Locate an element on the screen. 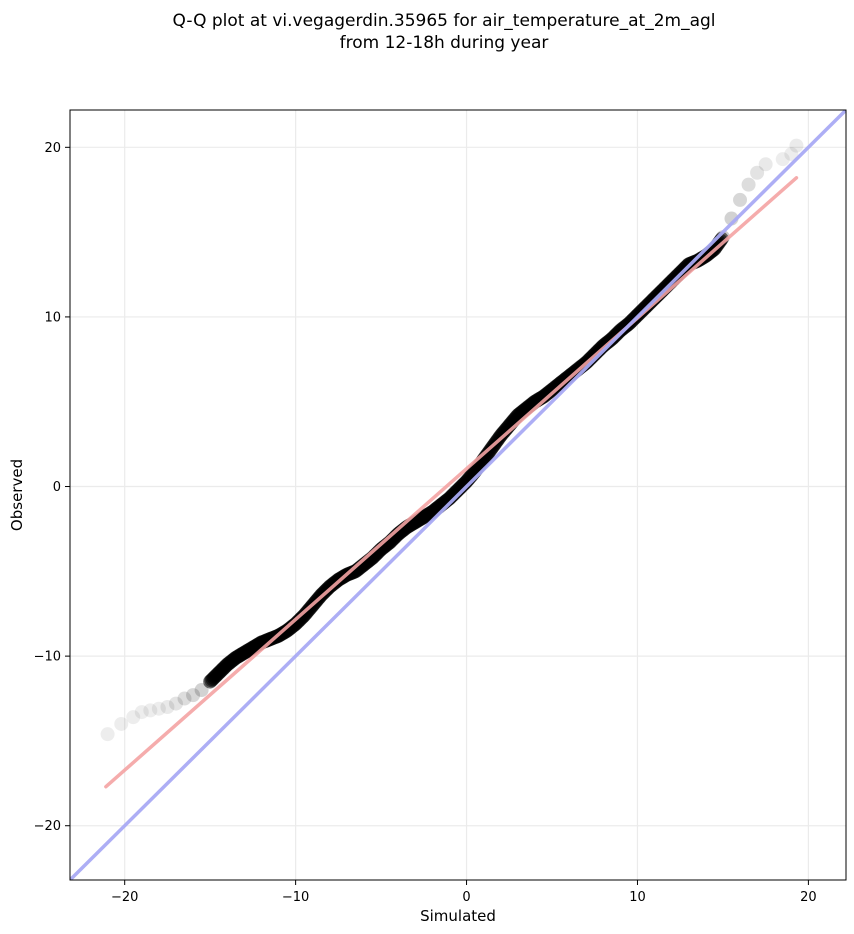  y-tick-label: 10 is located at coordinates (52, 317).